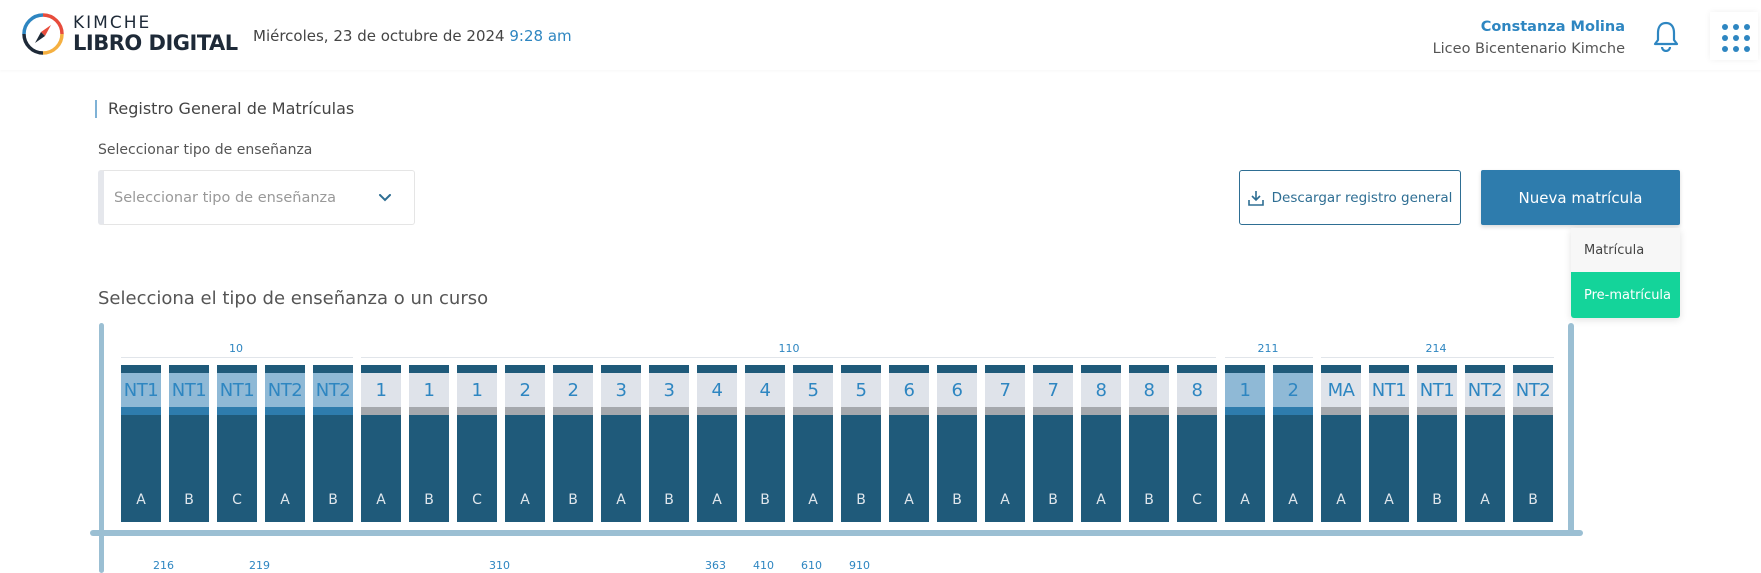  What do you see at coordinates (813, 390) in the screenshot?
I see `course-level-label: 5` at bounding box center [813, 390].